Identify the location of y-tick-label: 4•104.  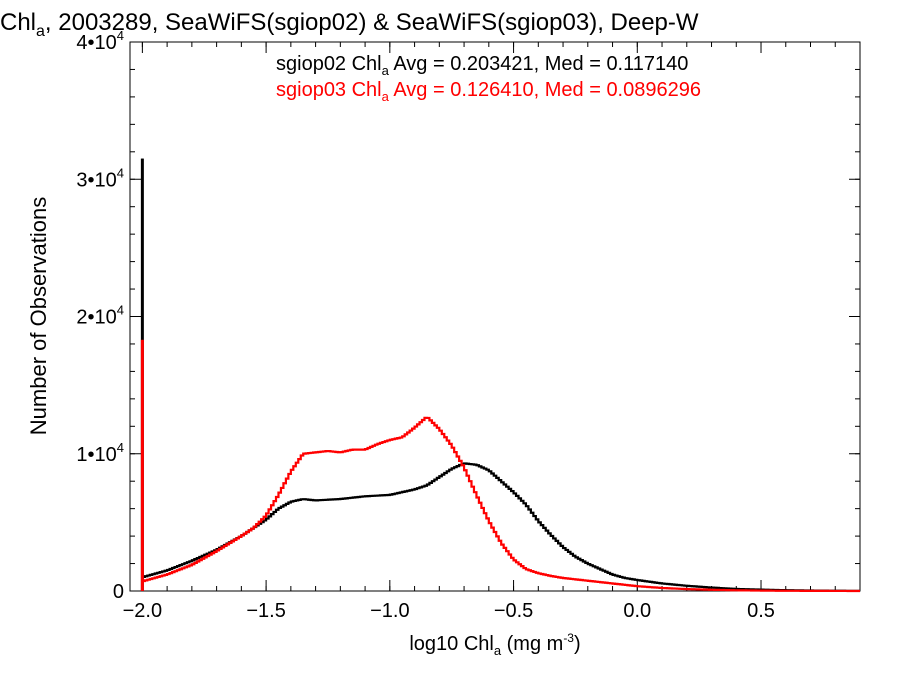
(100, 41).